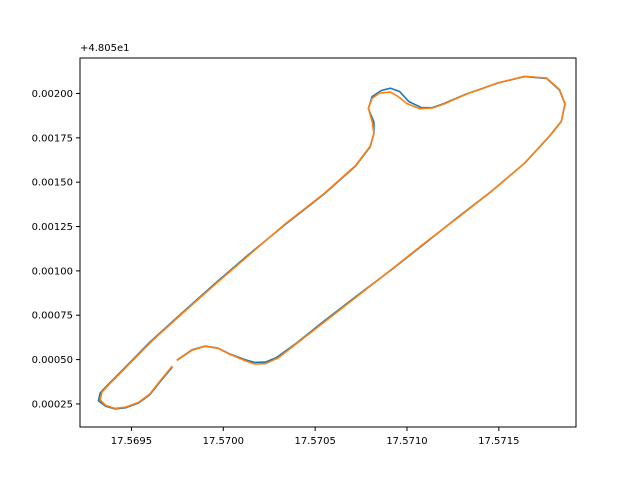 This screenshot has height=480, width=640. Describe the element at coordinates (52, 316) in the screenshot. I see `y-tick-label: 0.00075` at that location.